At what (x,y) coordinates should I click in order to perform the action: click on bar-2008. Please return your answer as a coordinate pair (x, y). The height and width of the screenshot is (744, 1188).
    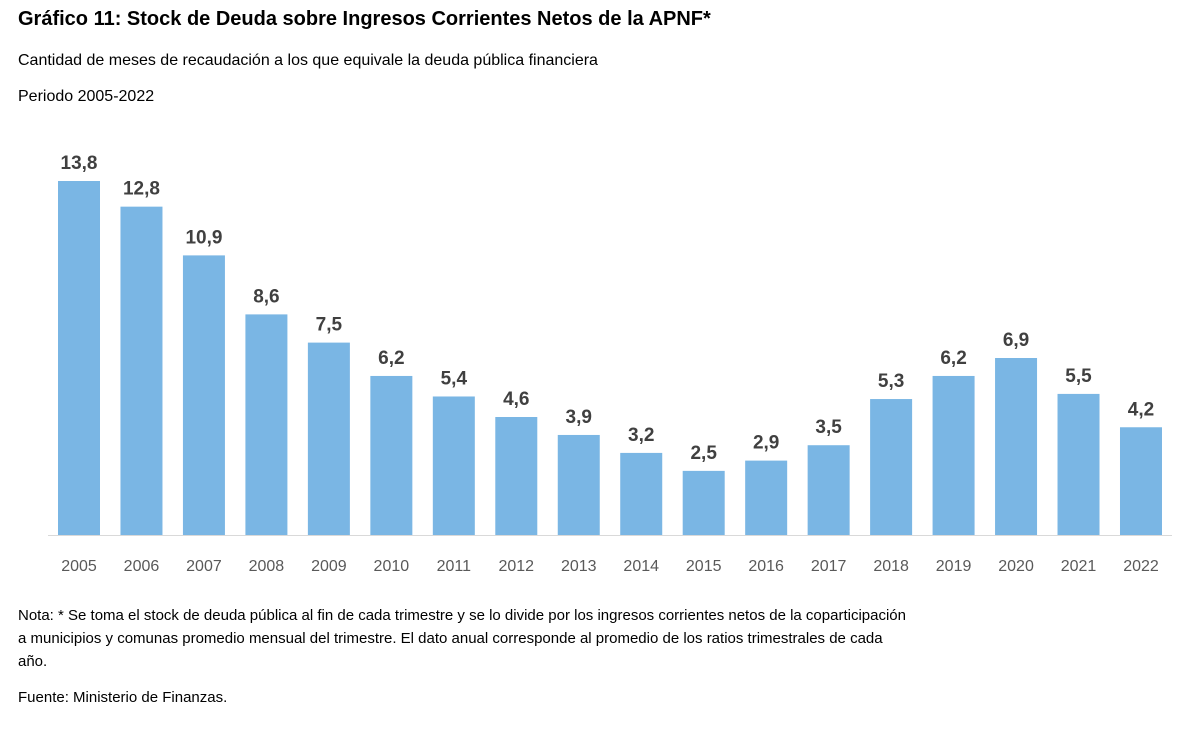
    Looking at the image, I should click on (266, 424).